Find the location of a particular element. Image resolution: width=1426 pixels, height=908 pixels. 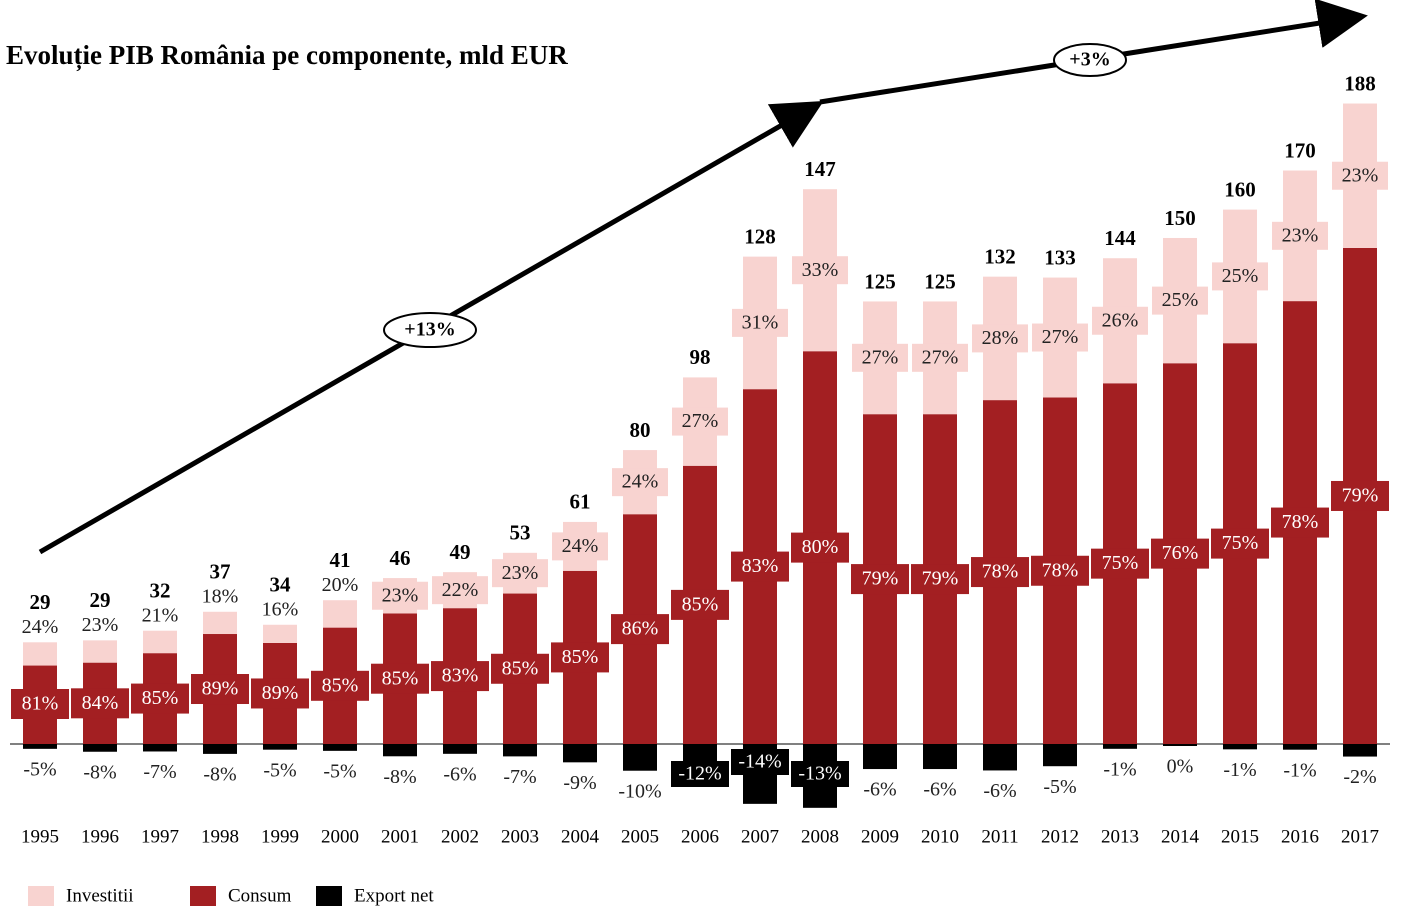

x-tick-label: 2017 is located at coordinates (1360, 836).